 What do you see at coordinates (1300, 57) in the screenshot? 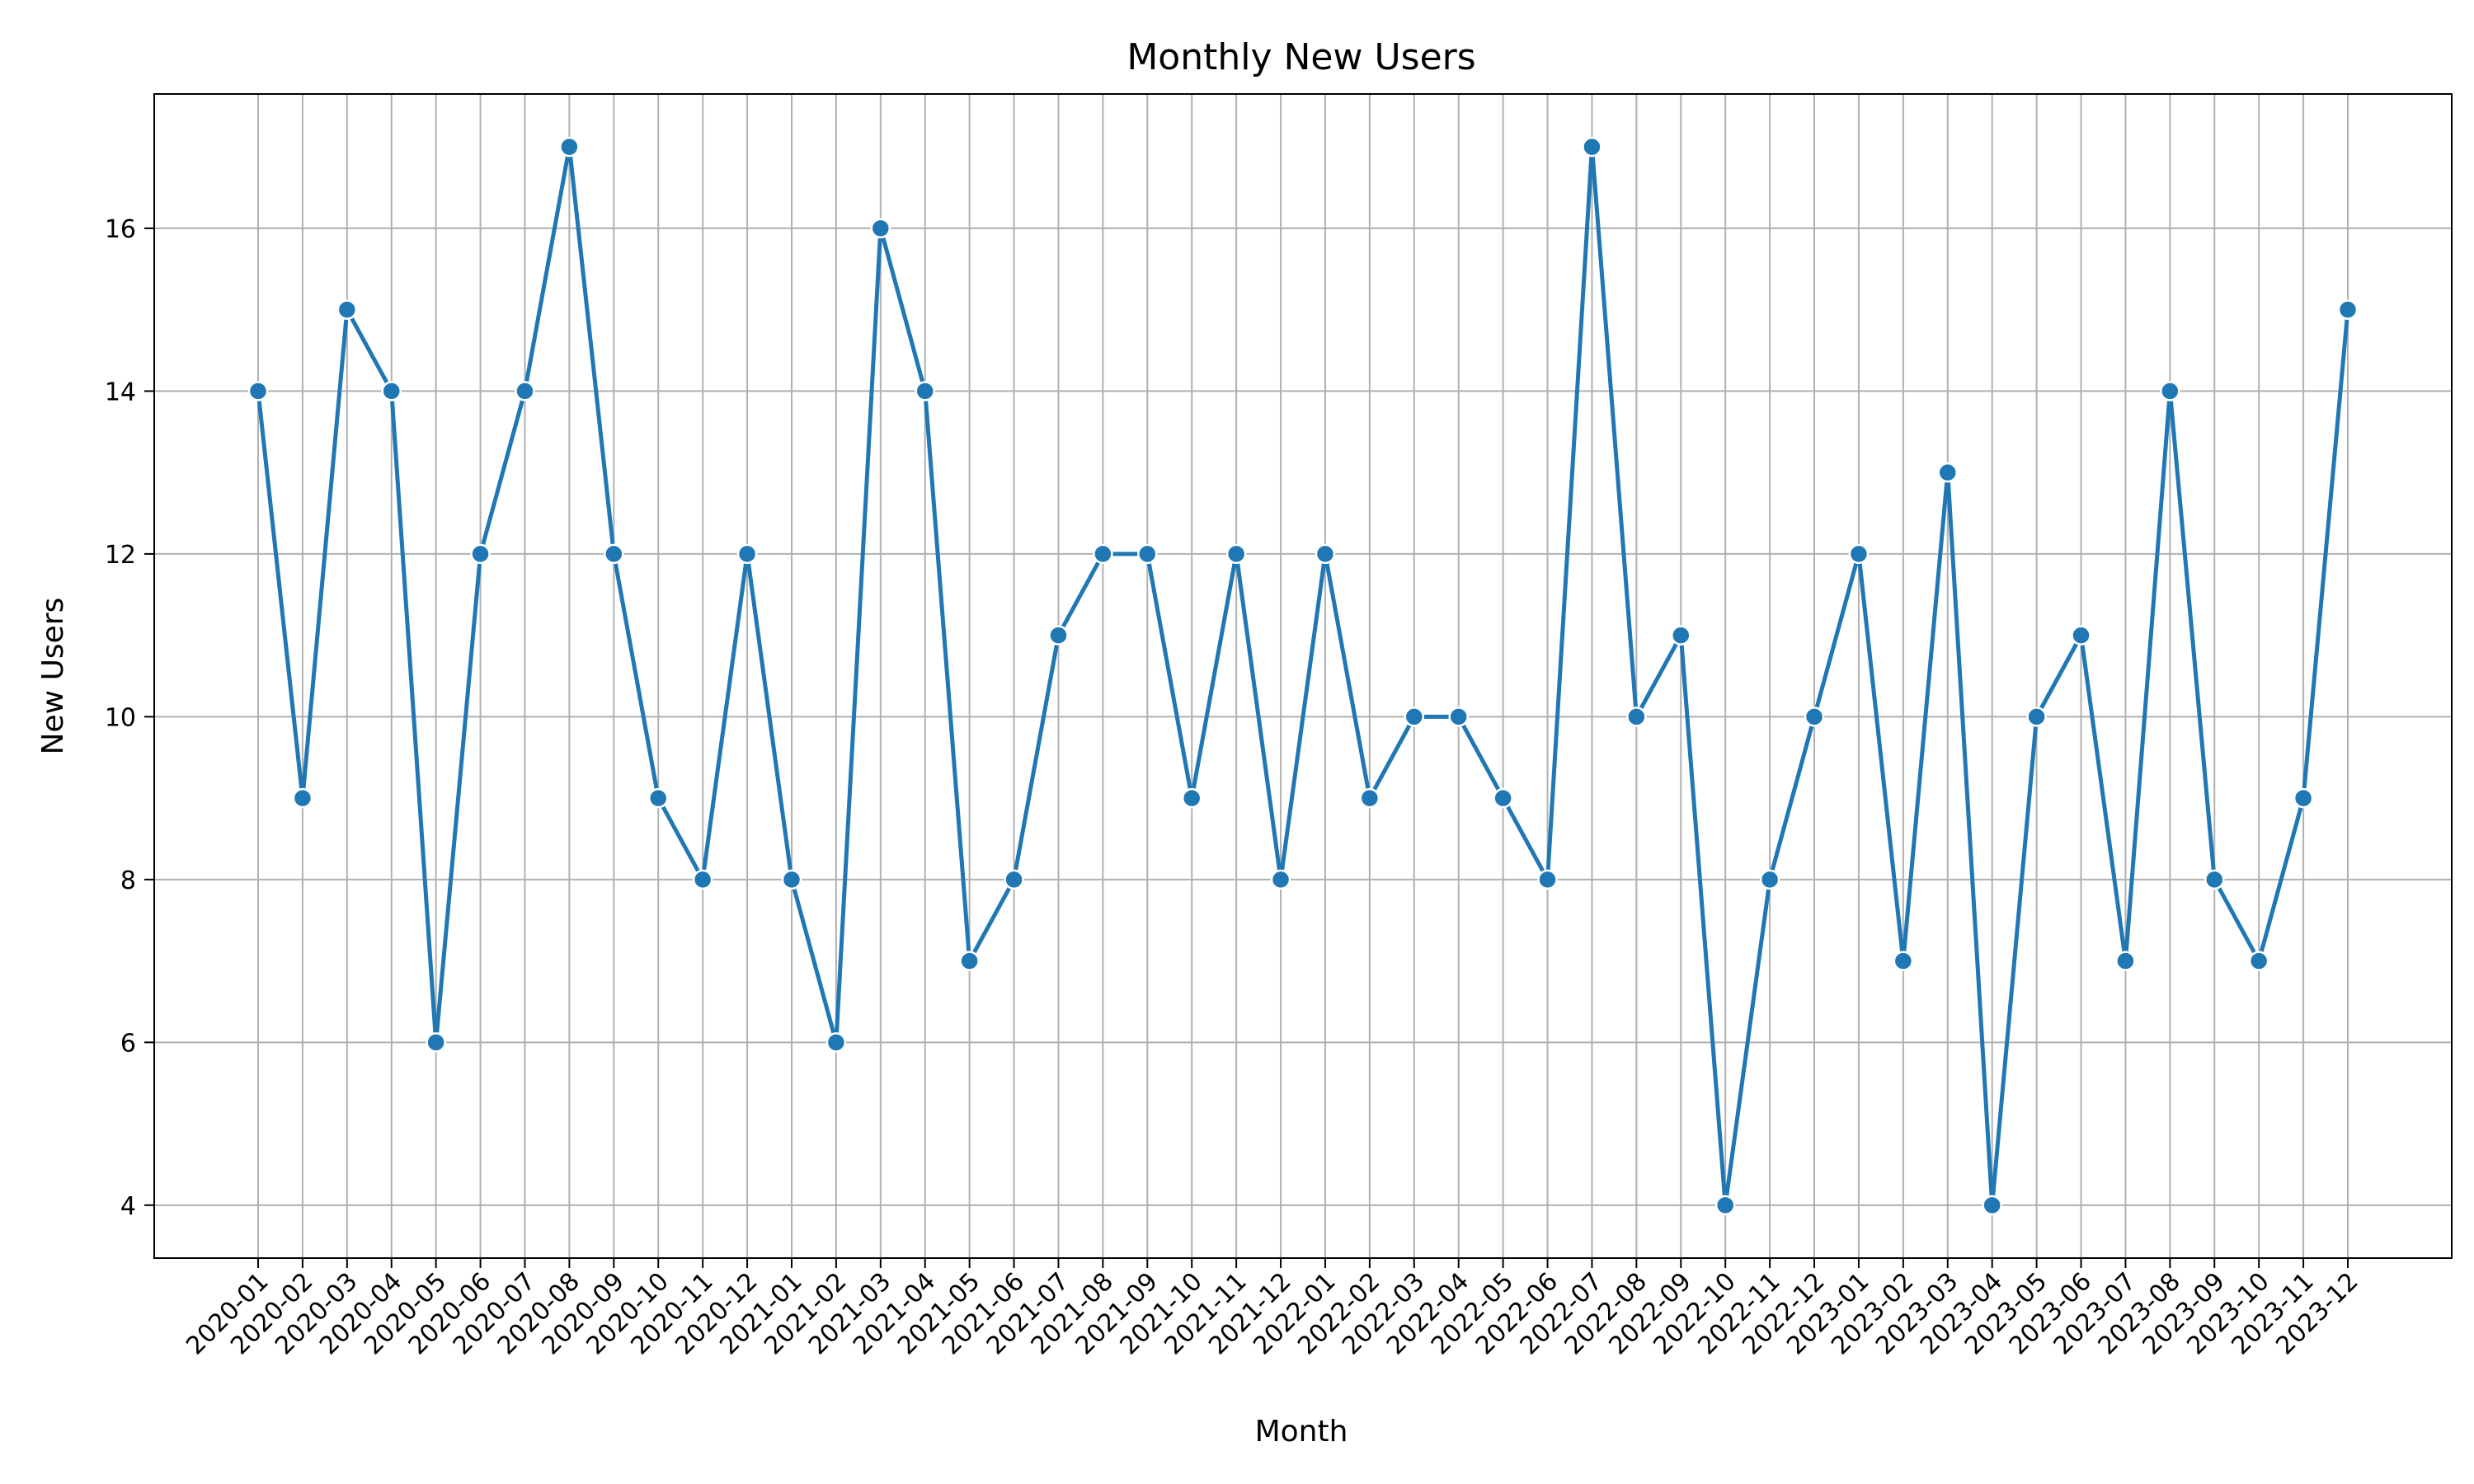
I see `chart-title: Monthly New Users` at bounding box center [1300, 57].